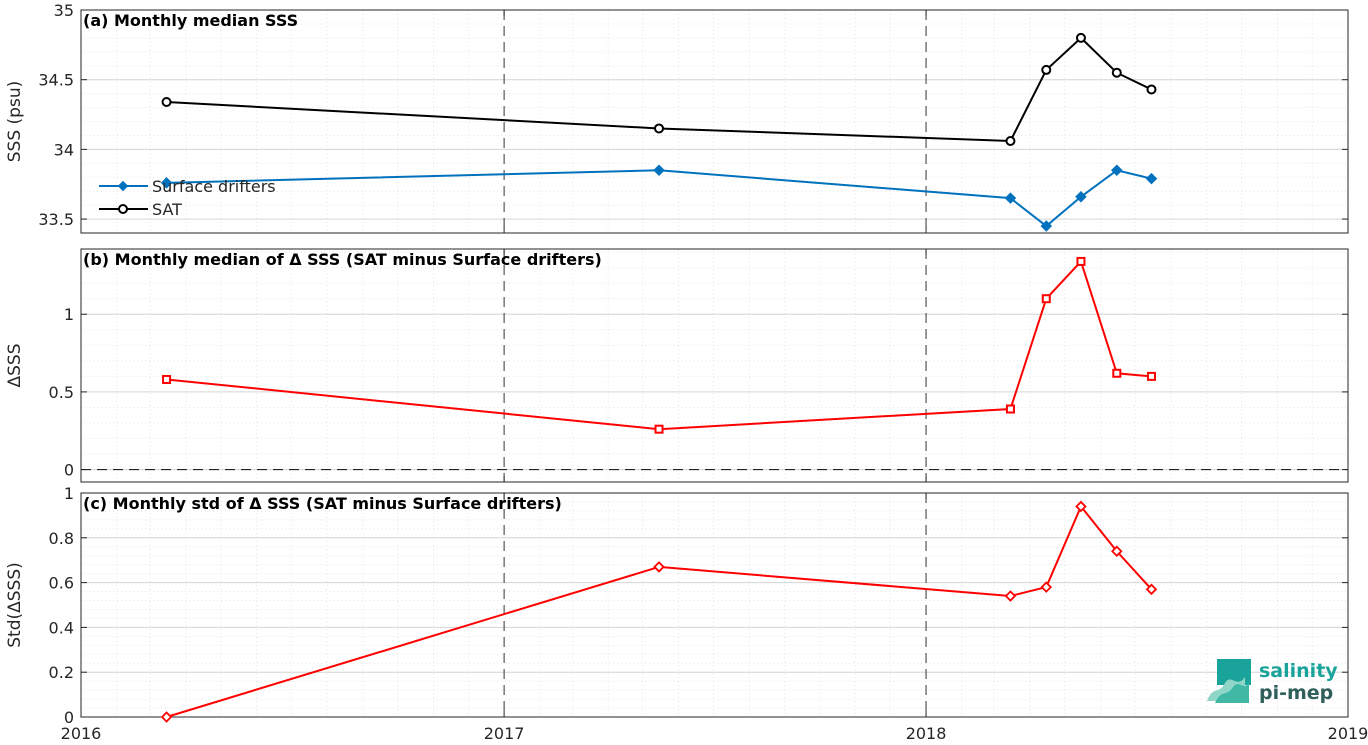  Describe the element at coordinates (1229, 681) in the screenshot. I see `wave-logo-icon` at that location.